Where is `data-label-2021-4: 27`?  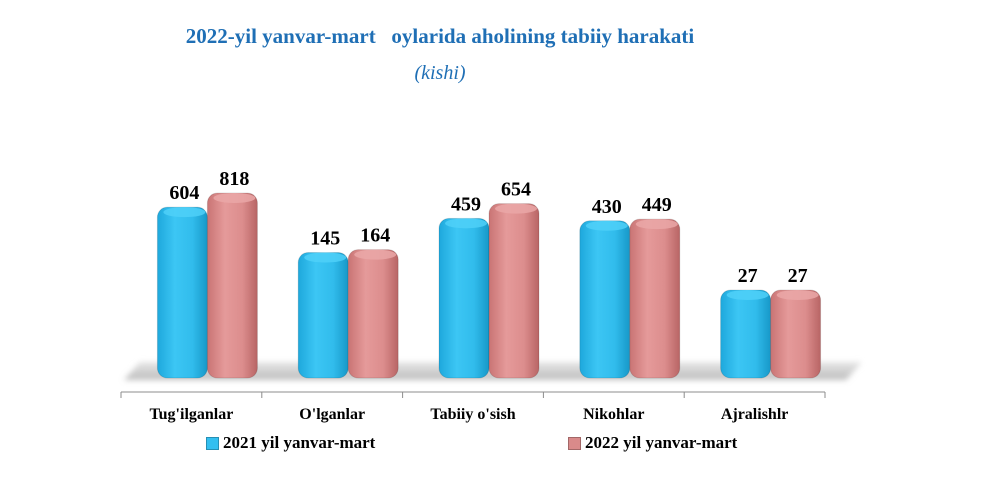
data-label-2021-4: 27 is located at coordinates (748, 276).